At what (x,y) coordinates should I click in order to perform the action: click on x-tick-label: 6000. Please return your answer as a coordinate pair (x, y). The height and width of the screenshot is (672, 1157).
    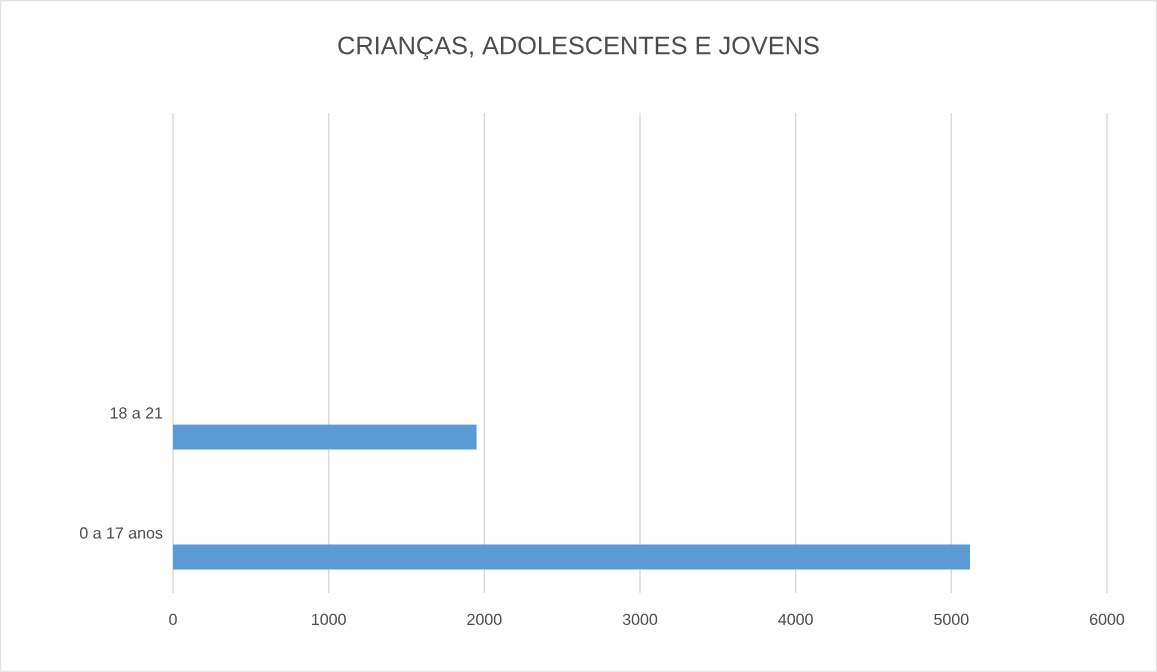
    Looking at the image, I should click on (1107, 619).